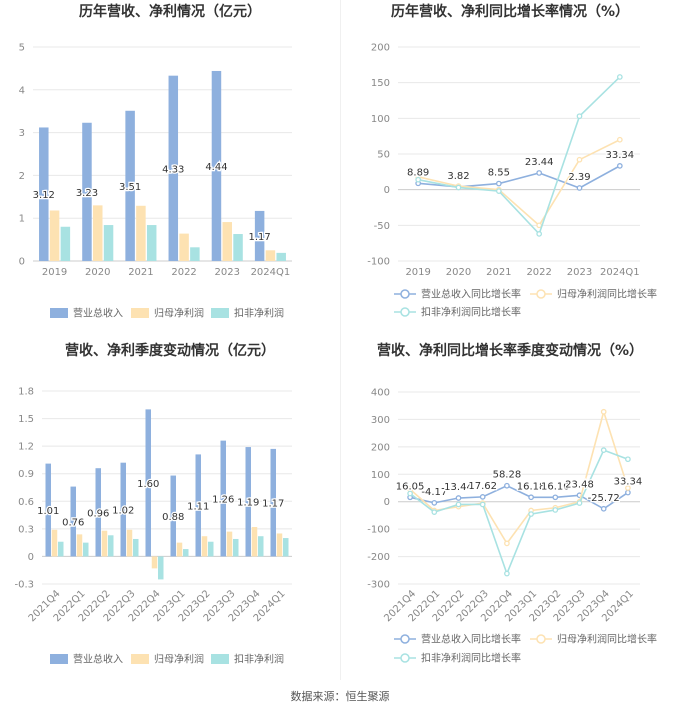  Describe the element at coordinates (24, 585) in the screenshot. I see `y-tick-label: -0.3` at that location.